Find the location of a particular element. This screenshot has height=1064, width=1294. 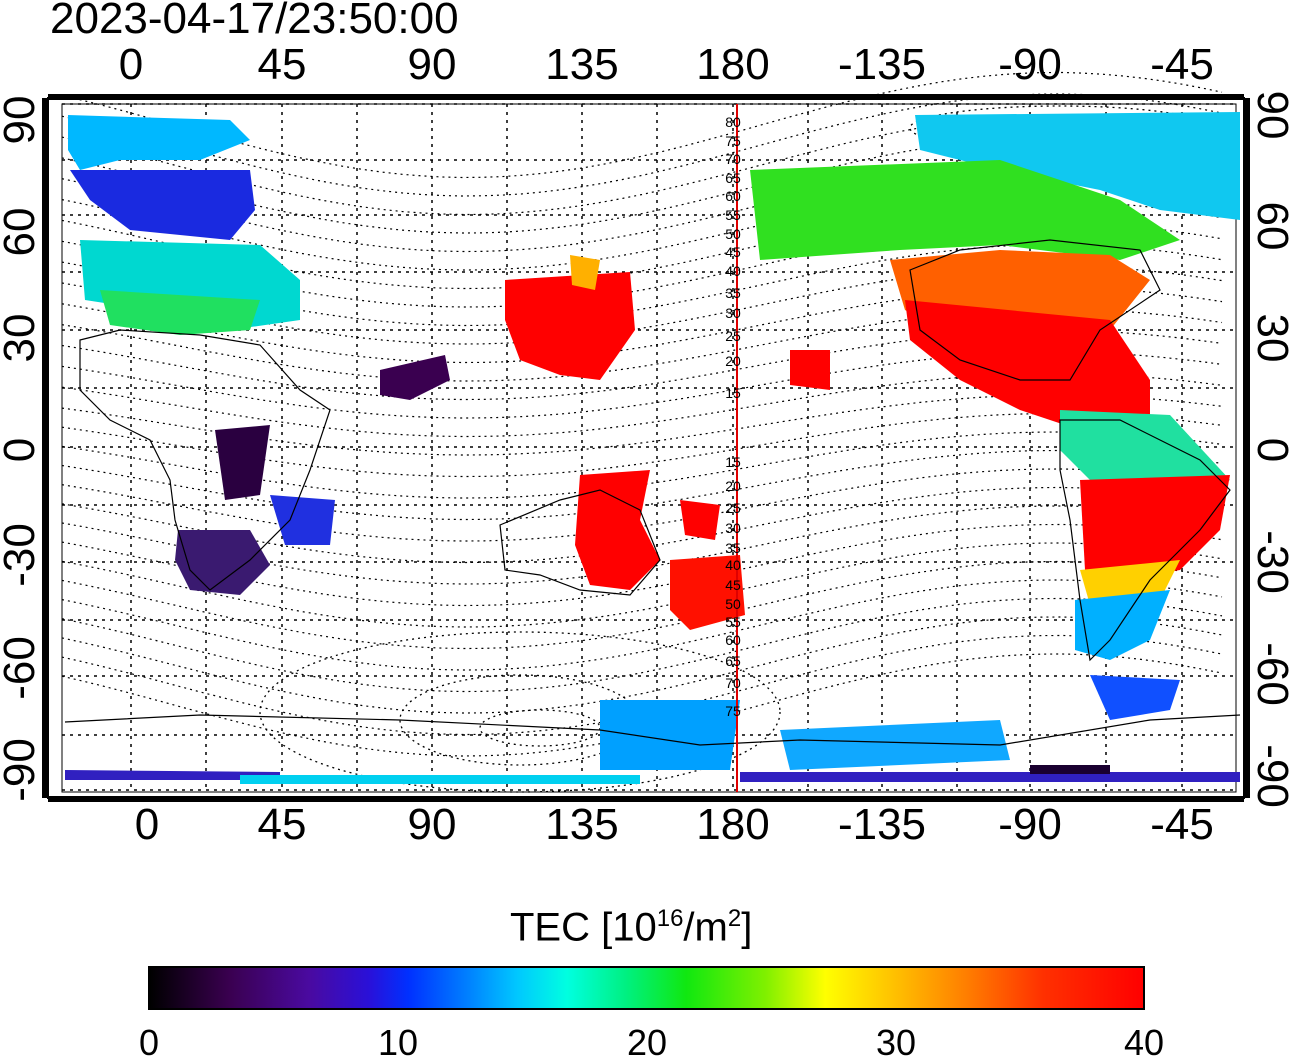

bottom-lon-label: 45 is located at coordinates (282, 824).